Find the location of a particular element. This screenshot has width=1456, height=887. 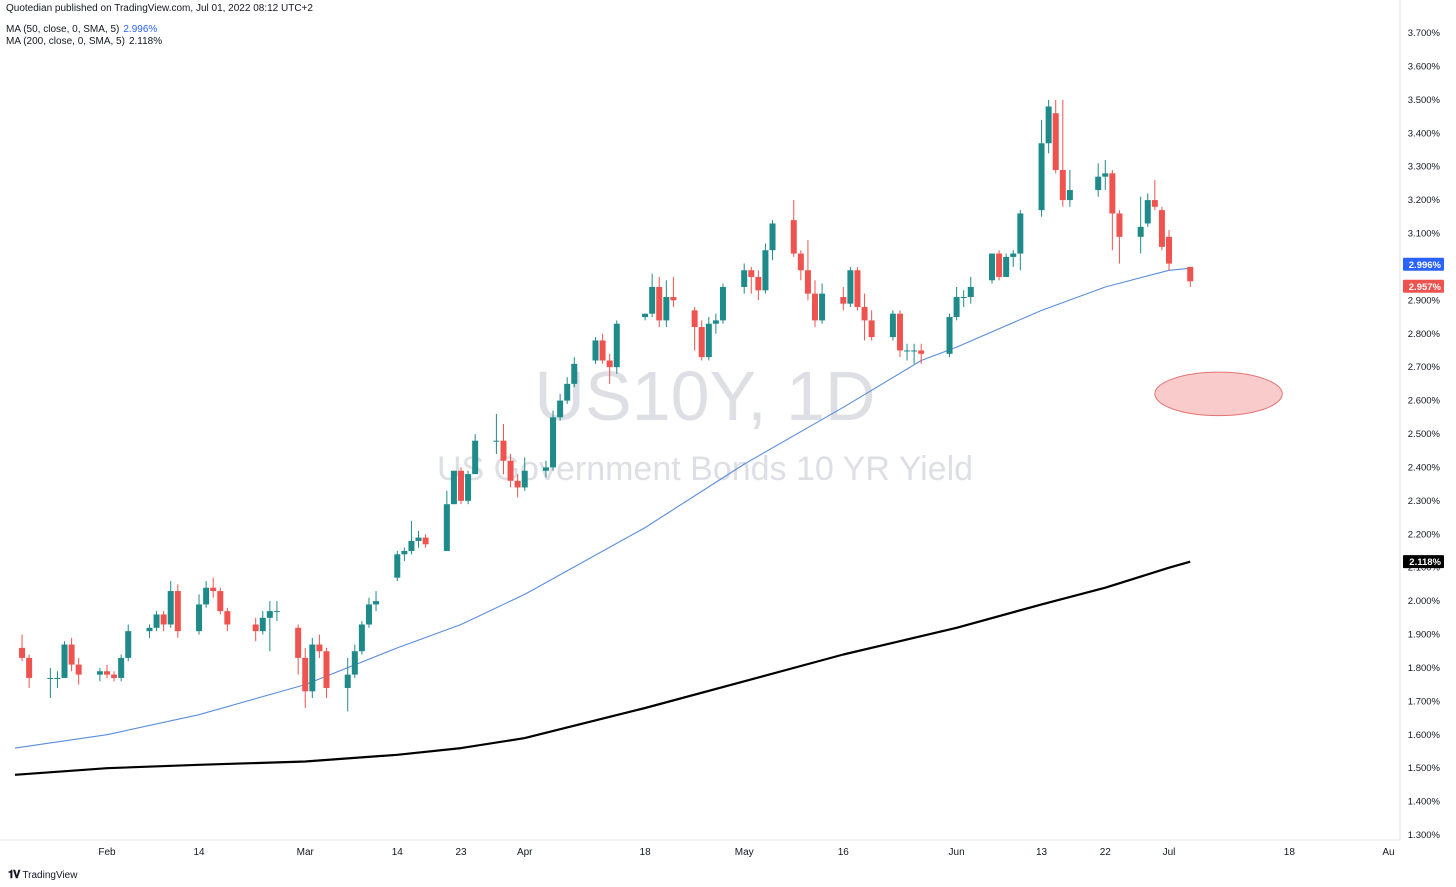

ma50-legend: MA (50, close, 0, SMA, 5) 2.996% is located at coordinates (82, 29).